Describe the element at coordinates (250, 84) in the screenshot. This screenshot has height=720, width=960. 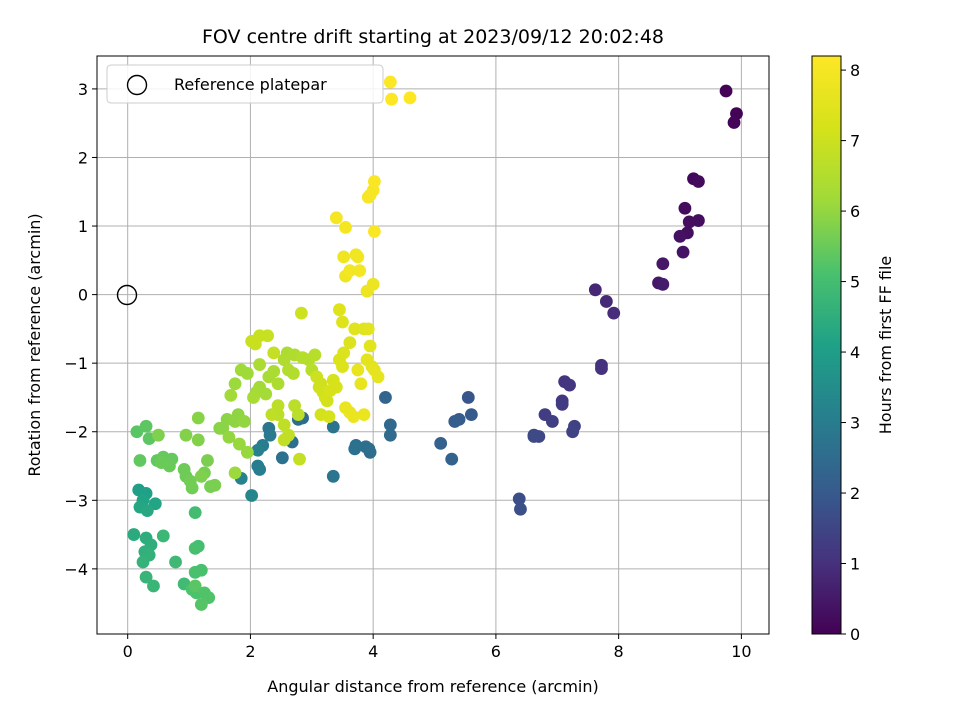
I see `legend-entry-label: Reference platepar` at that location.